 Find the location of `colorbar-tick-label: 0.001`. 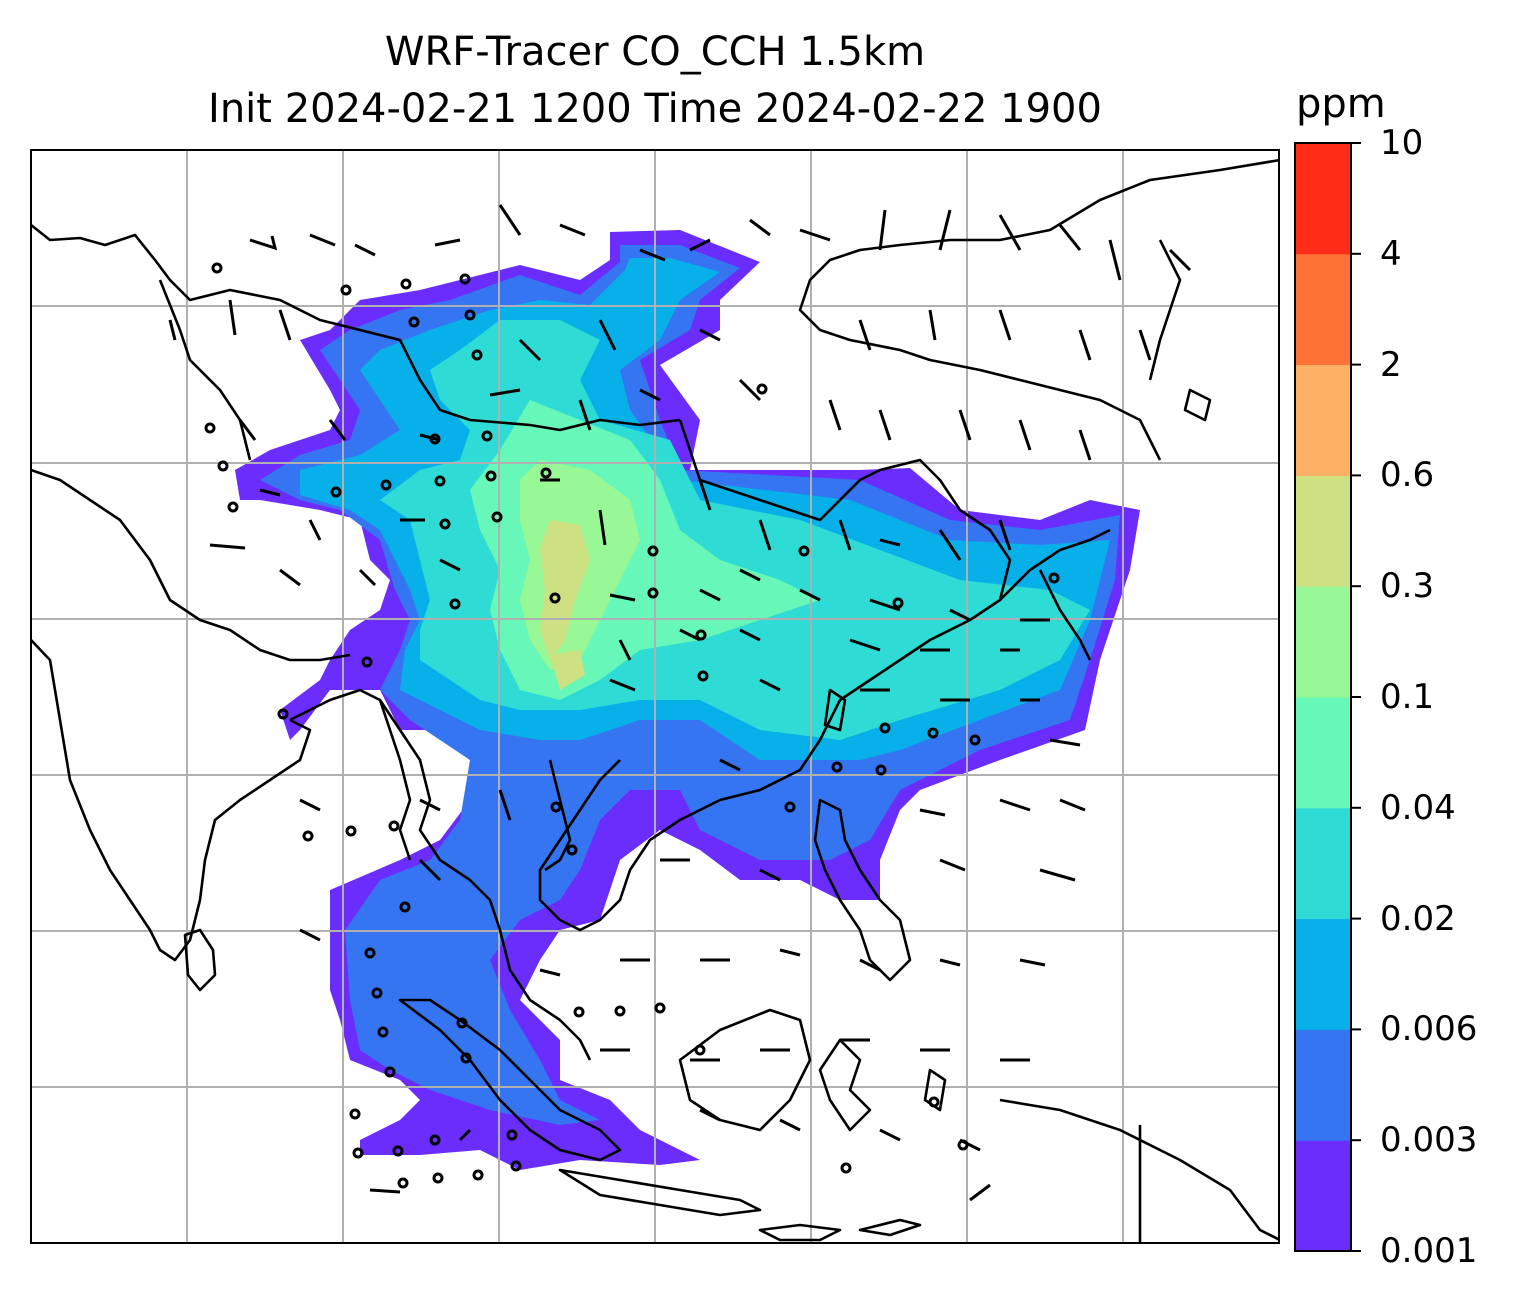

colorbar-tick-label: 0.001 is located at coordinates (1429, 1251).